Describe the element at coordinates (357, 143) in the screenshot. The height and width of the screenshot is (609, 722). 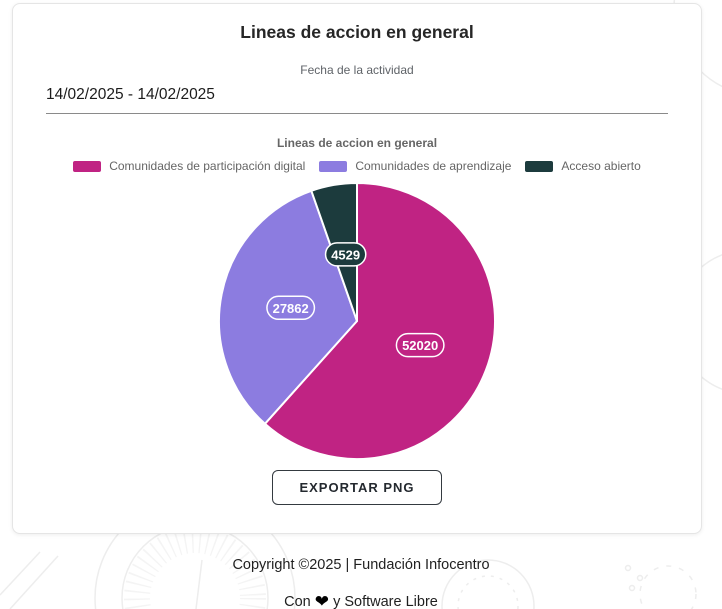
I see `chart-title: Lineas de accion en general` at that location.